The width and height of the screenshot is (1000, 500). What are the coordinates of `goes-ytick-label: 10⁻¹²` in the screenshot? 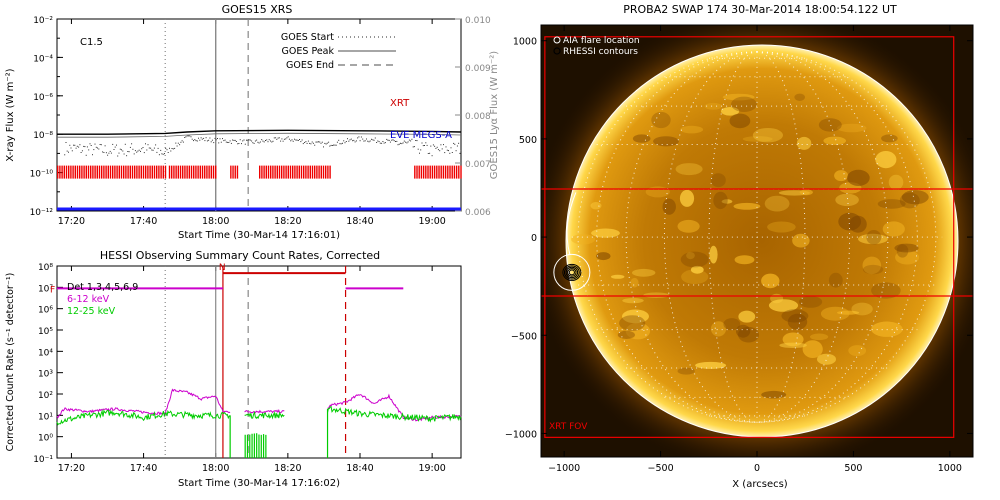 It's located at (42, 213).